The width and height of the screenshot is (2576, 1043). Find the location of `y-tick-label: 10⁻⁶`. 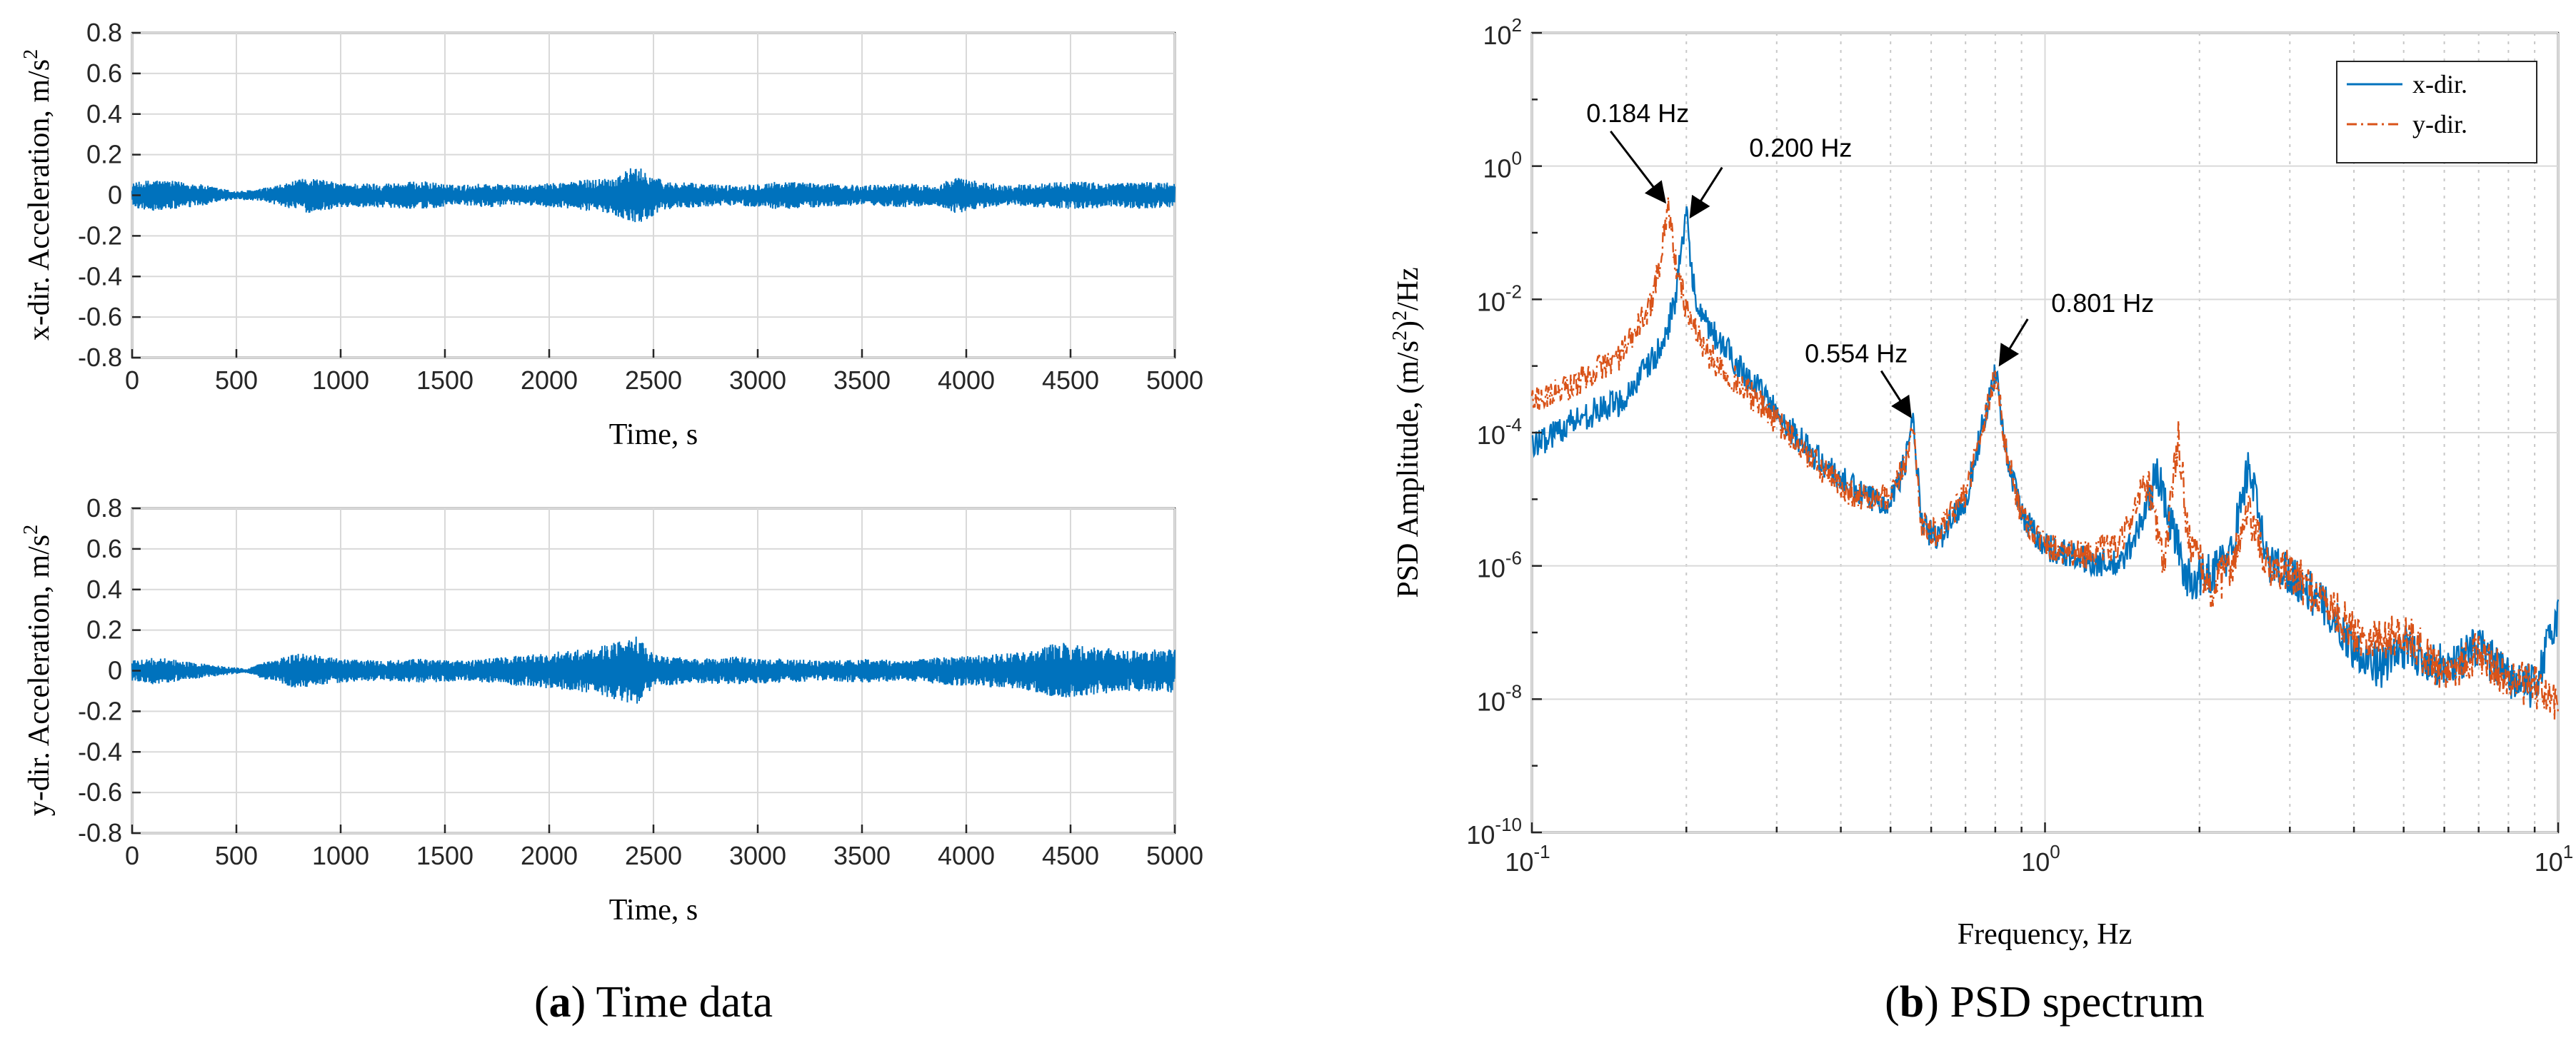

y-tick-label: 10⁻⁶ is located at coordinates (1499, 565).